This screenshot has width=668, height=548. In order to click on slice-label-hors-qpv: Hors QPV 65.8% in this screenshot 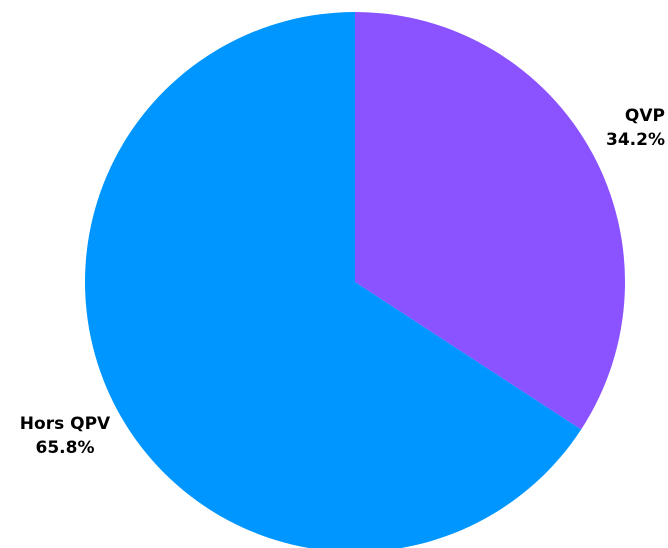, I will do `click(65, 436)`.